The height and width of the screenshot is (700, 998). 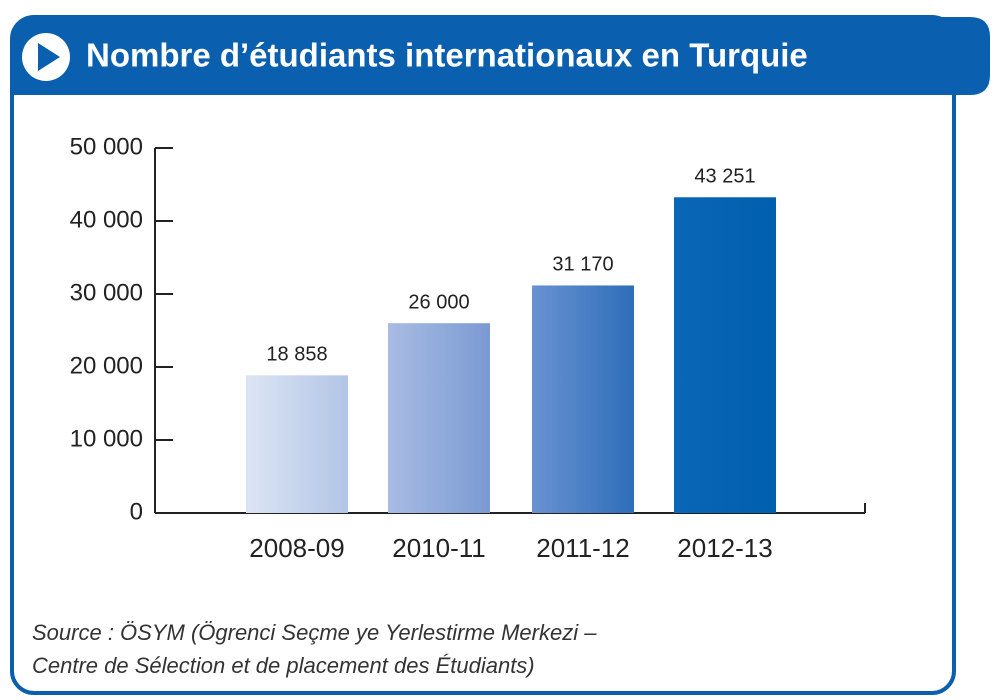 I want to click on value-label: 31 170, so click(x=582, y=265).